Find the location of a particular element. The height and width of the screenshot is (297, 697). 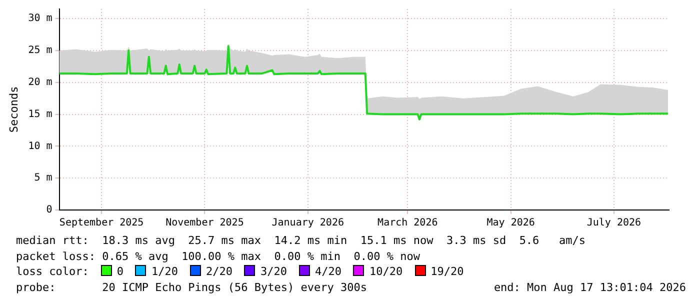

x-tick-label: September 2025 is located at coordinates (101, 223).